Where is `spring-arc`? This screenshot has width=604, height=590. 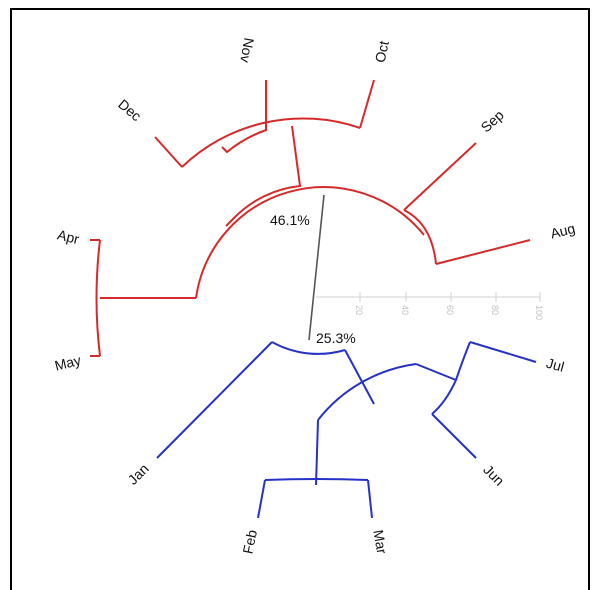
spring-arc is located at coordinates (367, 392).